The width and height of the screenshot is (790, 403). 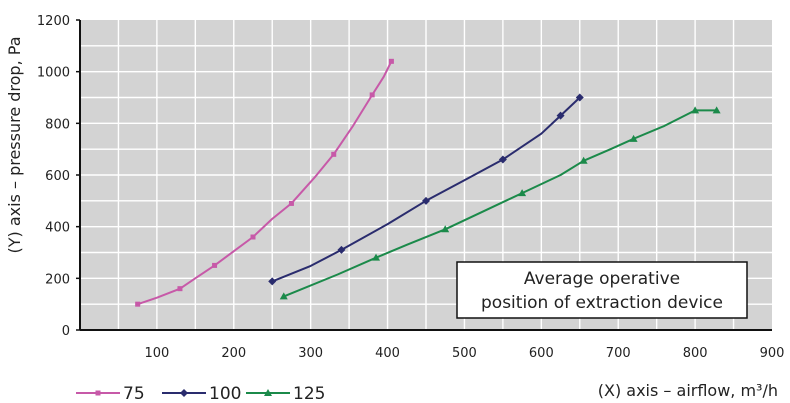 What do you see at coordinates (57, 124) in the screenshot?
I see `y-tick-label: 800` at bounding box center [57, 124].